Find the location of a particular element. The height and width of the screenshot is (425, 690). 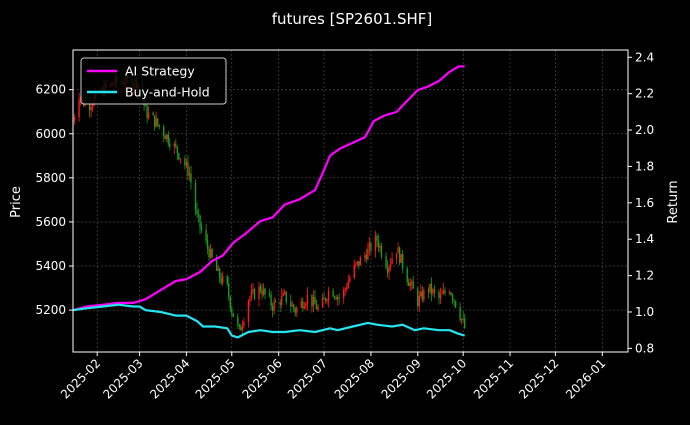

y-left-tick-label: 6000 is located at coordinates (50, 134).